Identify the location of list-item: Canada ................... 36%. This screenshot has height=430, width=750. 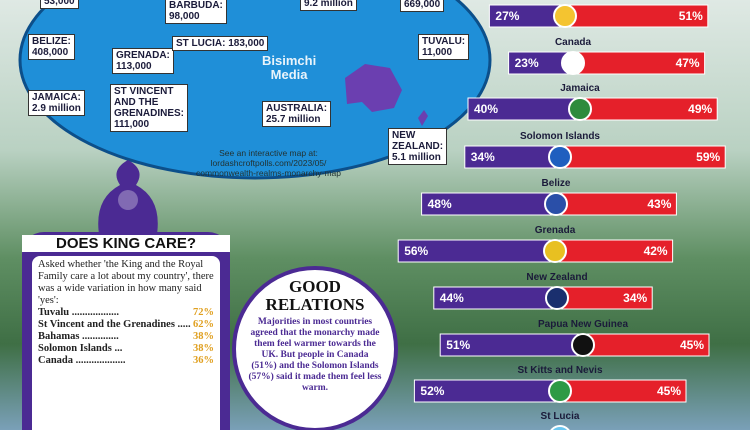
(126, 361).